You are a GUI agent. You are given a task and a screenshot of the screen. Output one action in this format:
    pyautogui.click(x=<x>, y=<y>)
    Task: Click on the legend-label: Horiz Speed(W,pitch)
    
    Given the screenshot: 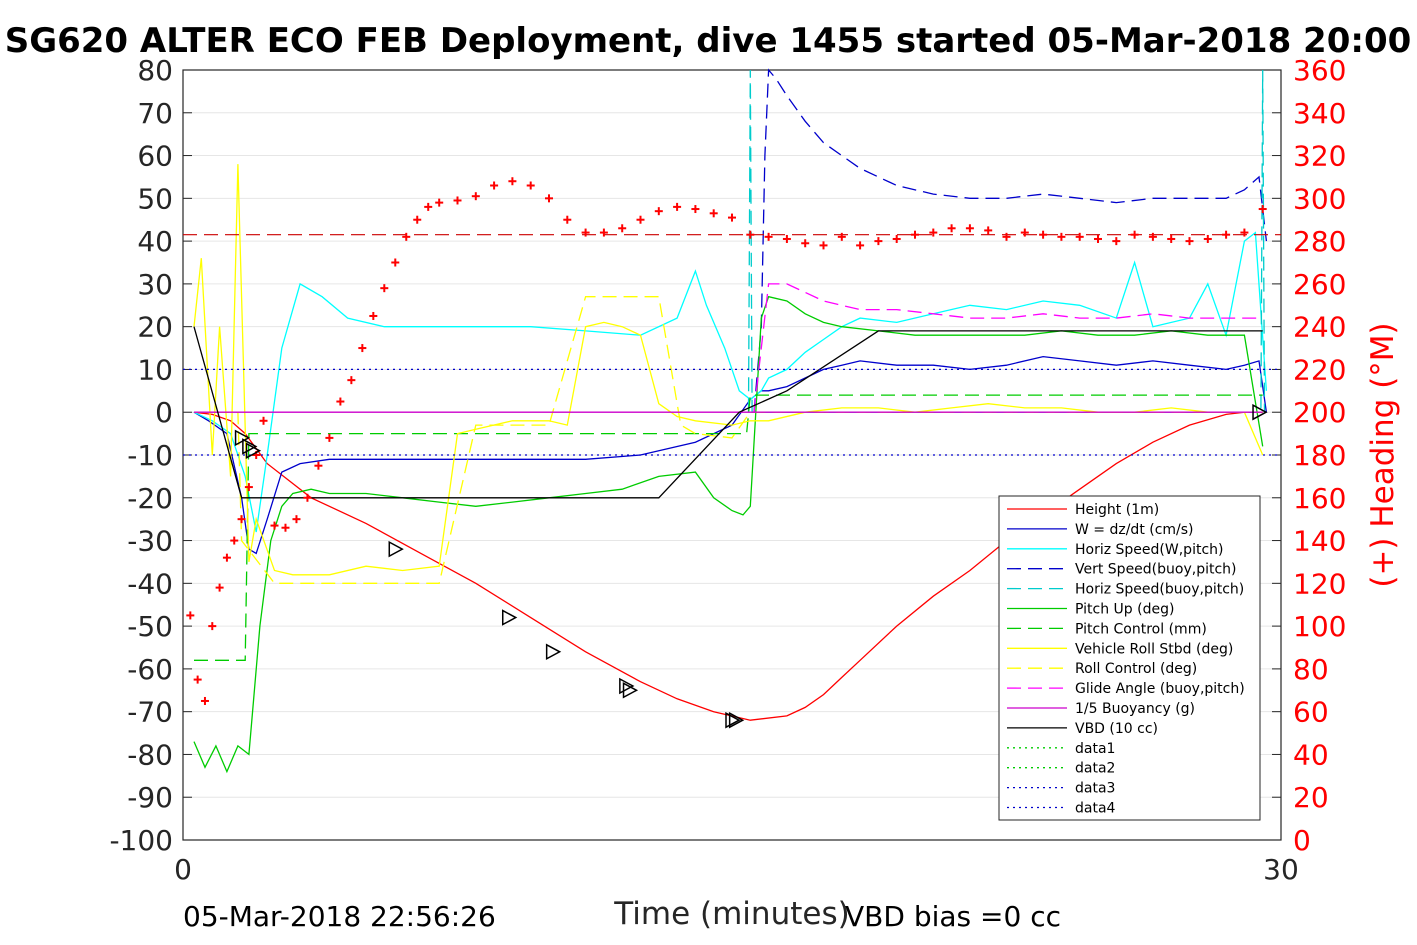 What is the action you would take?
    pyautogui.click(x=1149, y=550)
    